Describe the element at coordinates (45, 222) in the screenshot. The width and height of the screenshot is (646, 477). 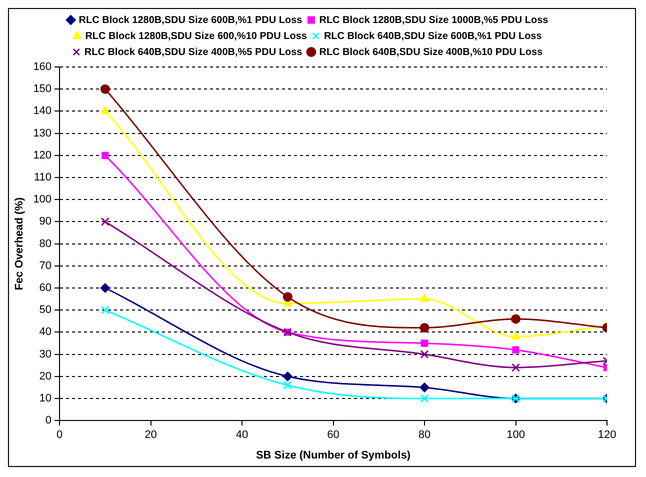
I see `y-tick-label: 90` at that location.